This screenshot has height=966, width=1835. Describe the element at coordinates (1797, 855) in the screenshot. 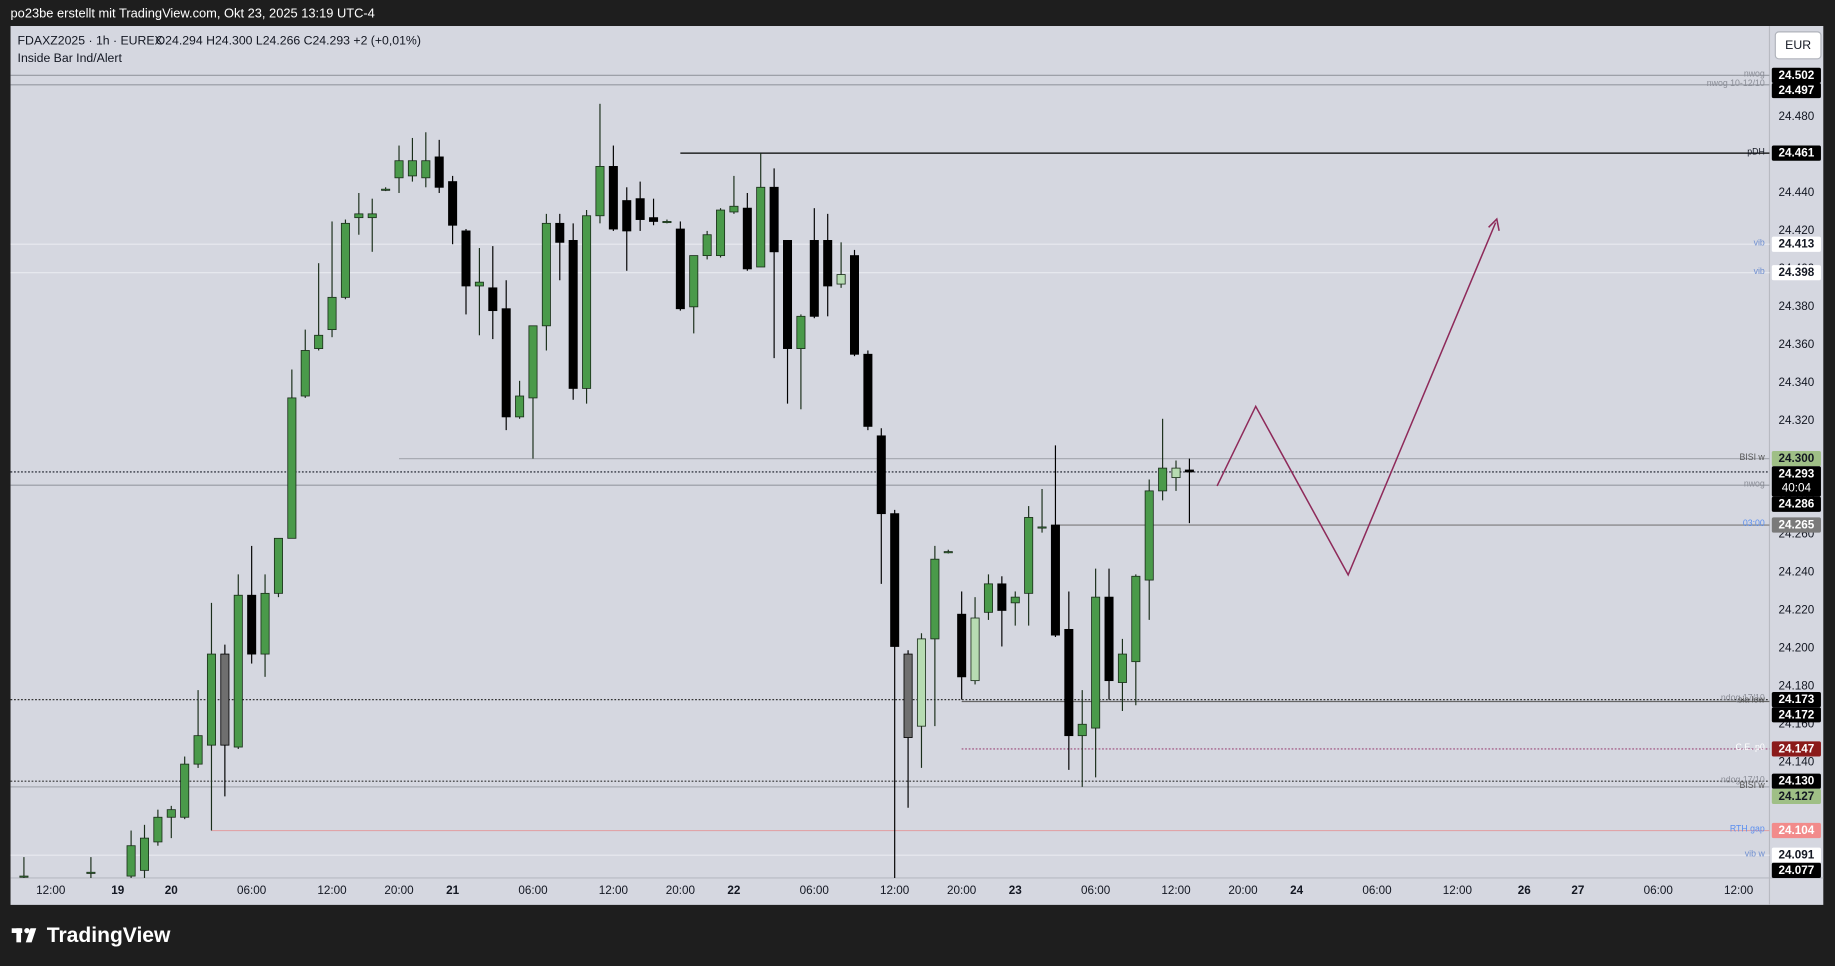

I see `price-tag-label: 24.091` at that location.